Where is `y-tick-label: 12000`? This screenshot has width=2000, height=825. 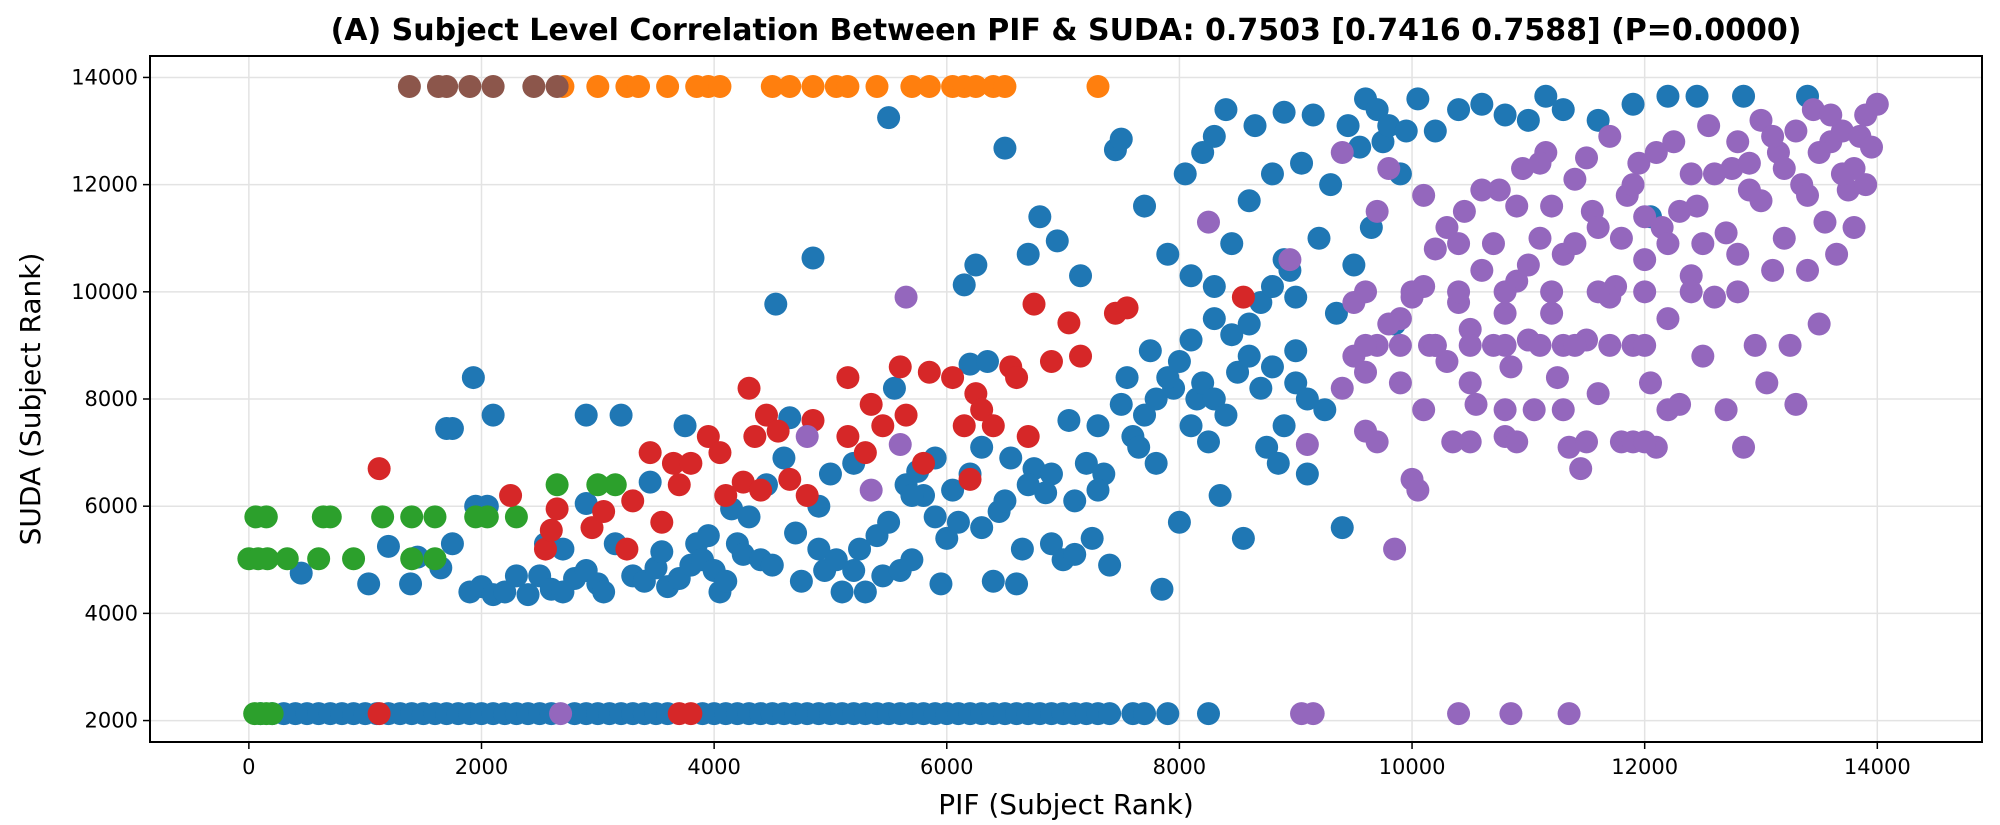 y-tick-label: 12000 is located at coordinates (104, 185).